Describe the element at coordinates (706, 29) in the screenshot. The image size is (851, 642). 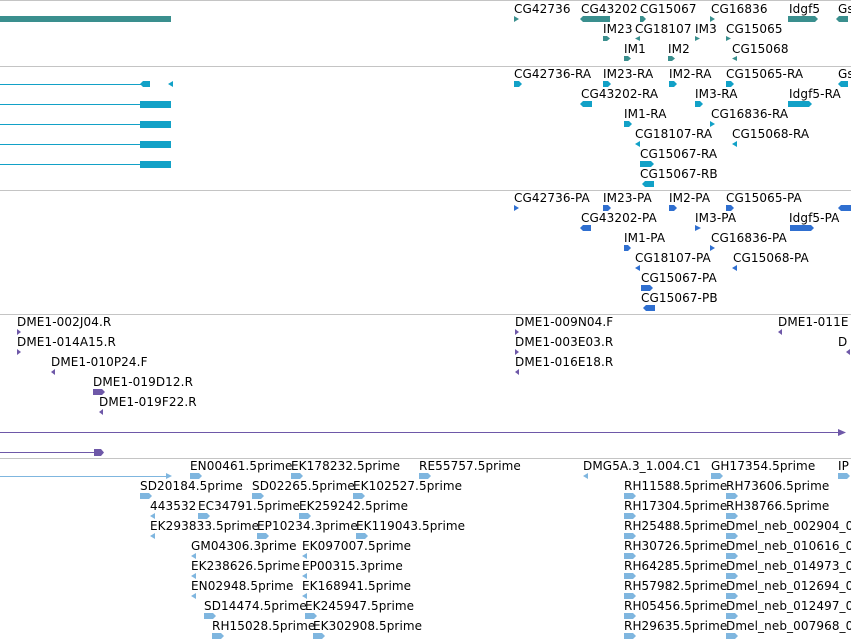
I see `feature-label: IM3` at that location.